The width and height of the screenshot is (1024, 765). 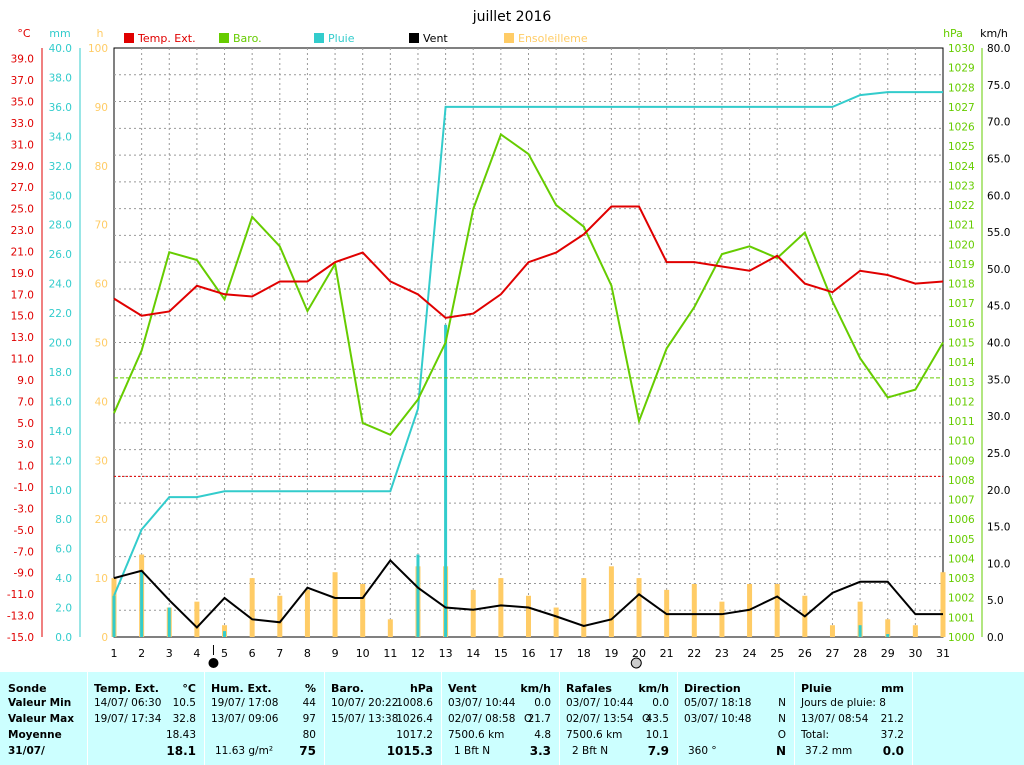 I want to click on baro-tick-label: 1014, so click(x=961, y=363).